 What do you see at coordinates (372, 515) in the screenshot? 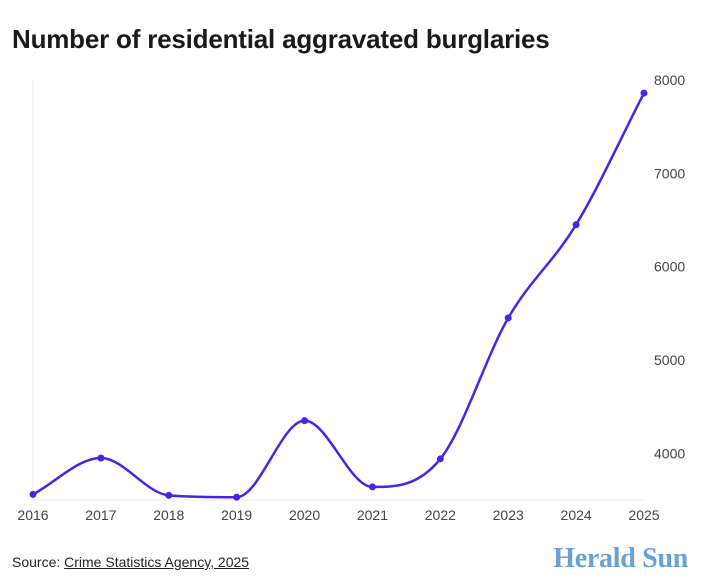
I see `x-tick-label: 2021` at bounding box center [372, 515].